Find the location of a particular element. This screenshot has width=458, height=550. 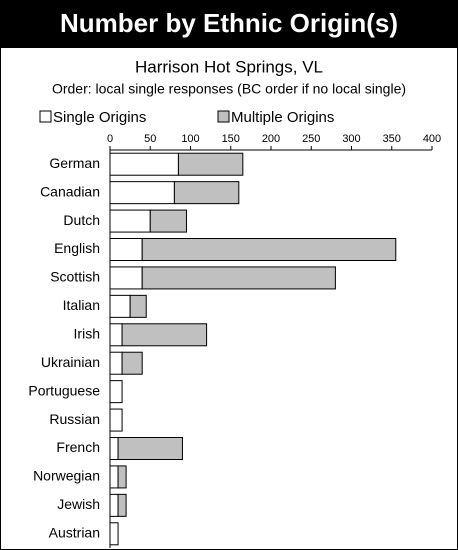

legend-label: Multiple Origins is located at coordinates (282, 117).